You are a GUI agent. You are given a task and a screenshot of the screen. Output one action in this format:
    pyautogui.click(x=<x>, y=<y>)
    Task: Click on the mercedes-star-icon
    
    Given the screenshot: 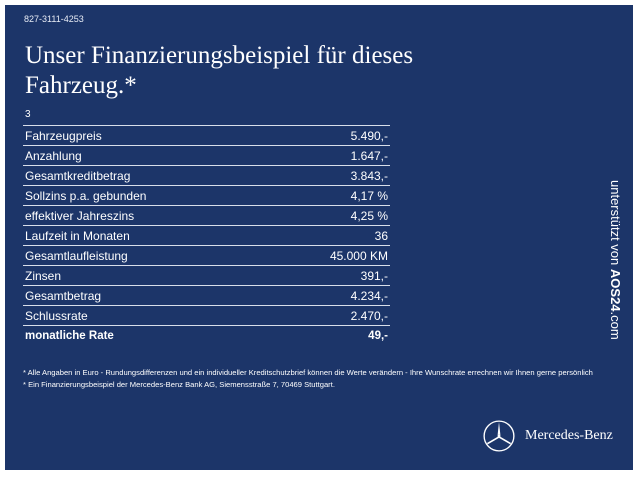 What is the action you would take?
    pyautogui.click(x=499, y=436)
    